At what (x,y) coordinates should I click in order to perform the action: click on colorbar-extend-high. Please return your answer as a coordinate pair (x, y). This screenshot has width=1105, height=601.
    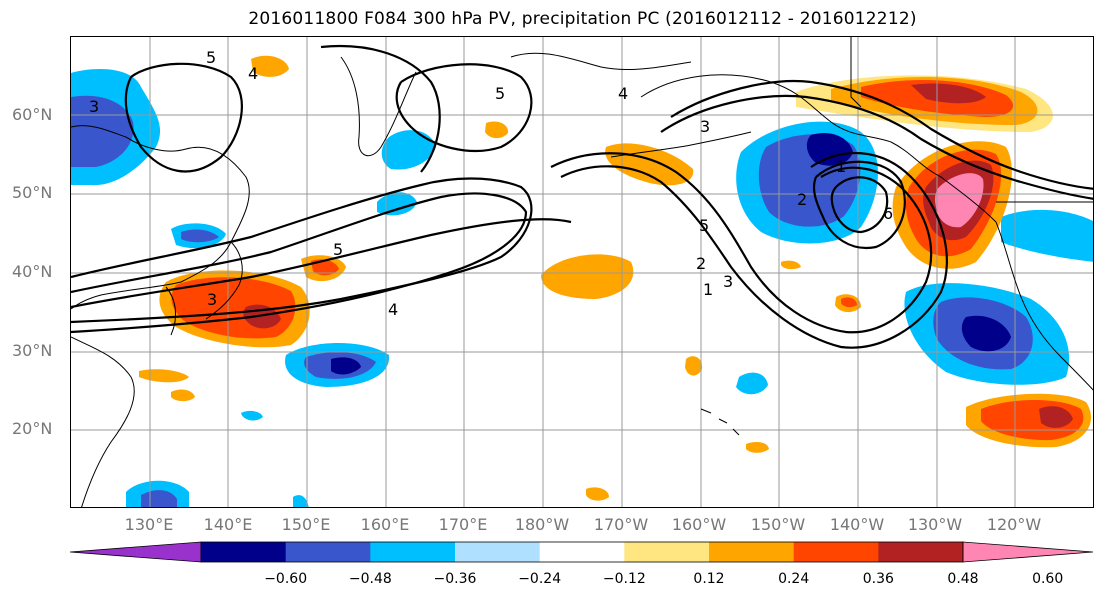
    Looking at the image, I should click on (1028, 552).